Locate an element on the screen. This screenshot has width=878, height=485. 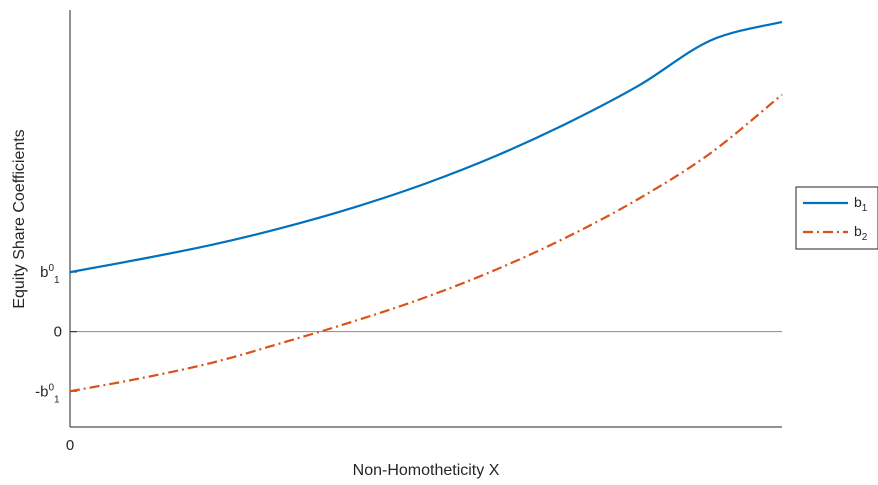
legend-box is located at coordinates (836, 218).